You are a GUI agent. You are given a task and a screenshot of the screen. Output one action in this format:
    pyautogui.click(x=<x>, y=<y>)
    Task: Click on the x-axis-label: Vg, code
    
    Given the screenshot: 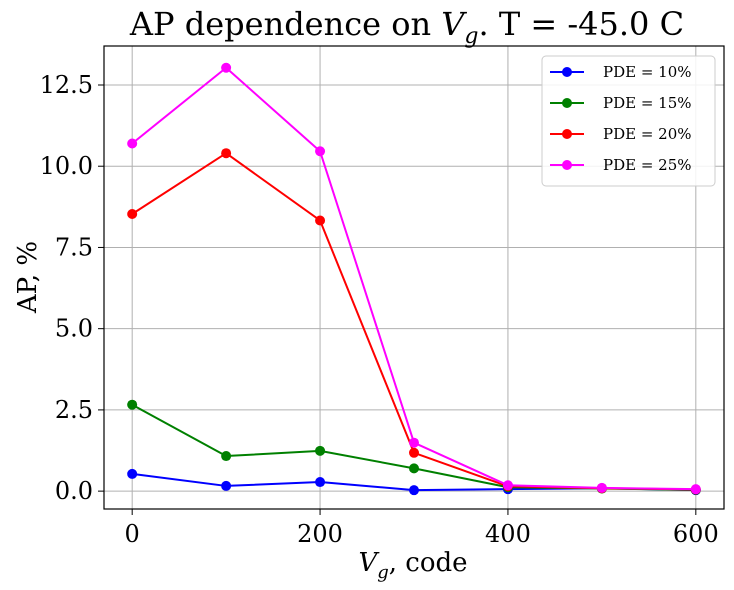 What is the action you would take?
    pyautogui.click(x=412, y=565)
    